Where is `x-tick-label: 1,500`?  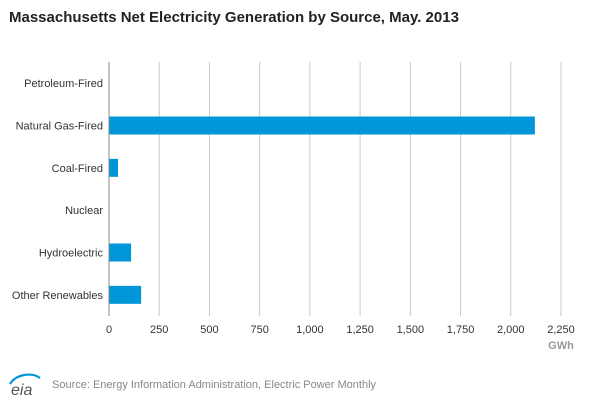 x-tick-label: 1,500 is located at coordinates (411, 330).